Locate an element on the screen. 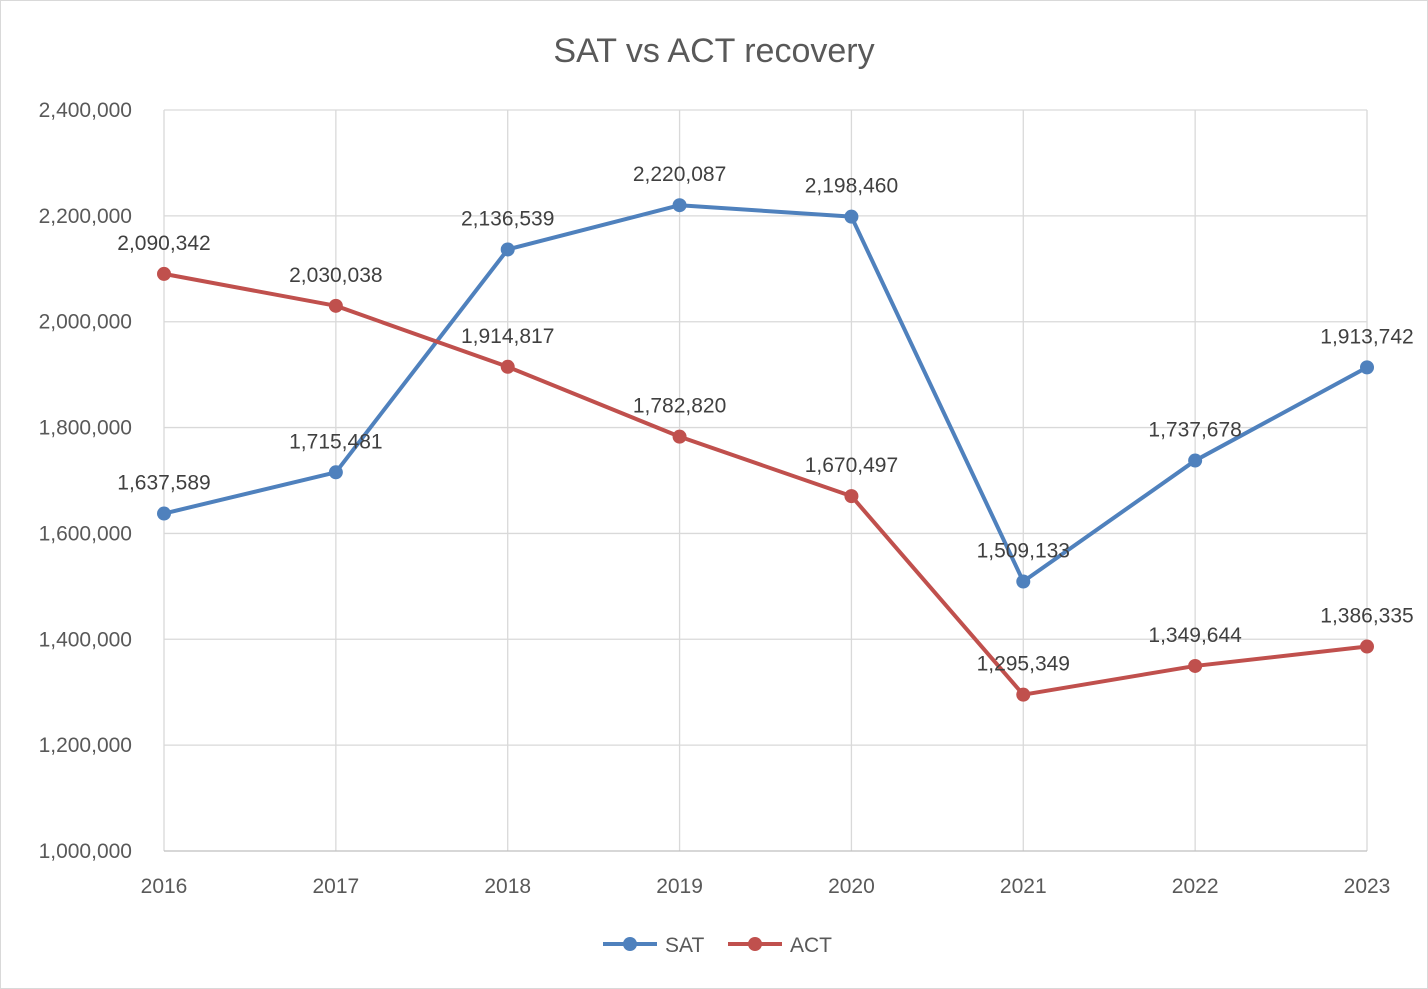 The width and height of the screenshot is (1428, 989). y-tick-label: 2,000,000 is located at coordinates (85, 322).